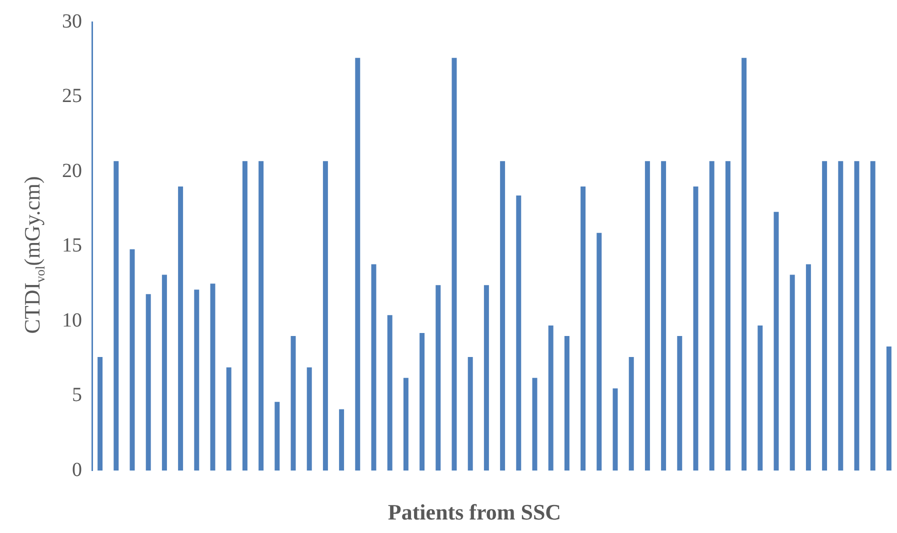 The image size is (897, 533). What do you see at coordinates (72, 21) in the screenshot?
I see `y-tick-label: 30` at bounding box center [72, 21].